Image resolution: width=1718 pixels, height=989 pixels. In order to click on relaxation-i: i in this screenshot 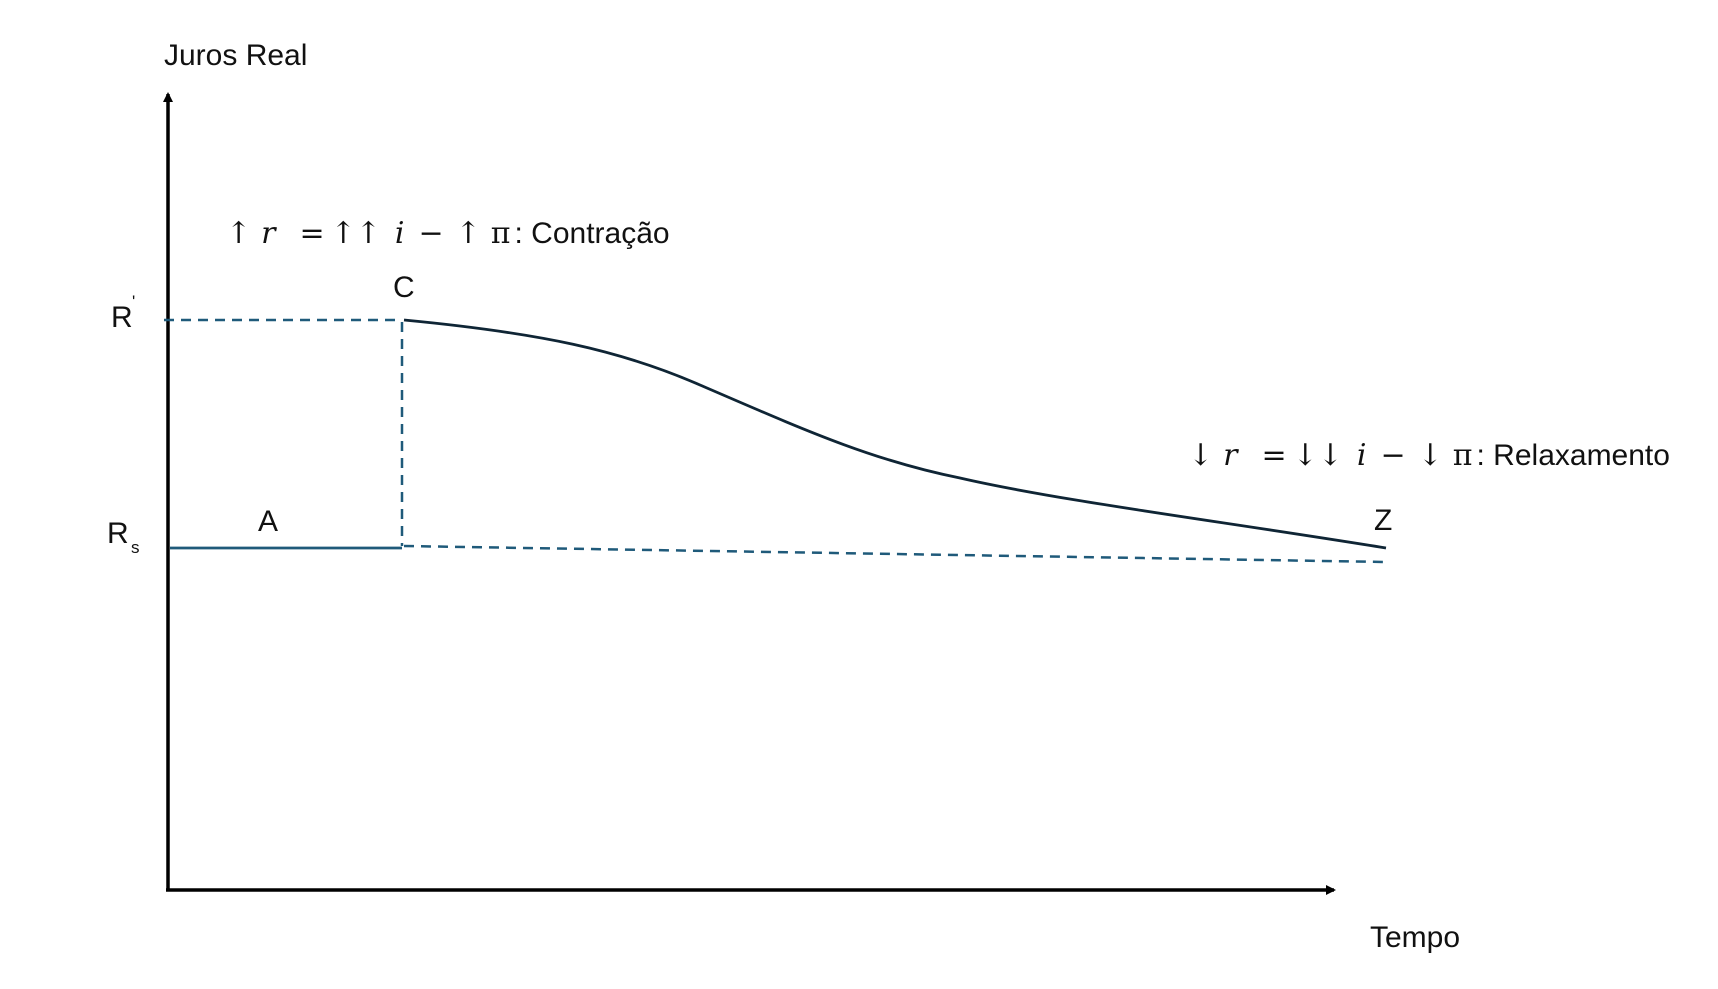, I will do `click(1362, 455)`.